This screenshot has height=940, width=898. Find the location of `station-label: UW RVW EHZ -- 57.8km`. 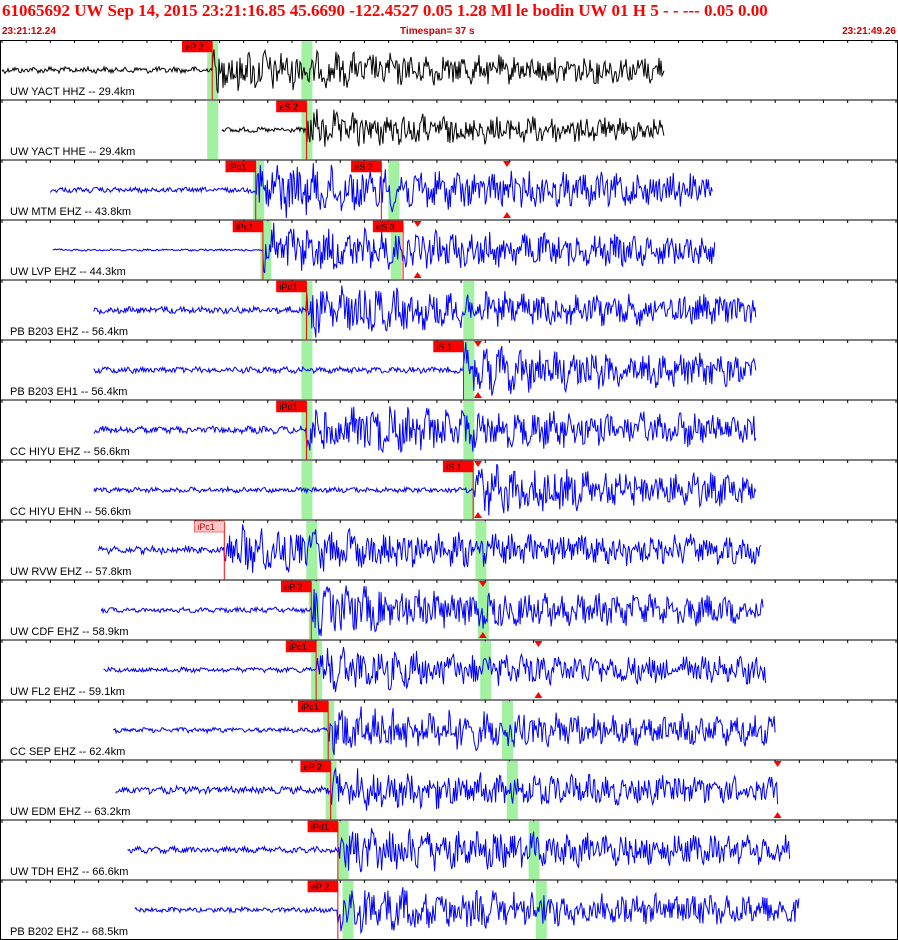

station-label: UW RVW EHZ -- 57.8km is located at coordinates (70, 572).